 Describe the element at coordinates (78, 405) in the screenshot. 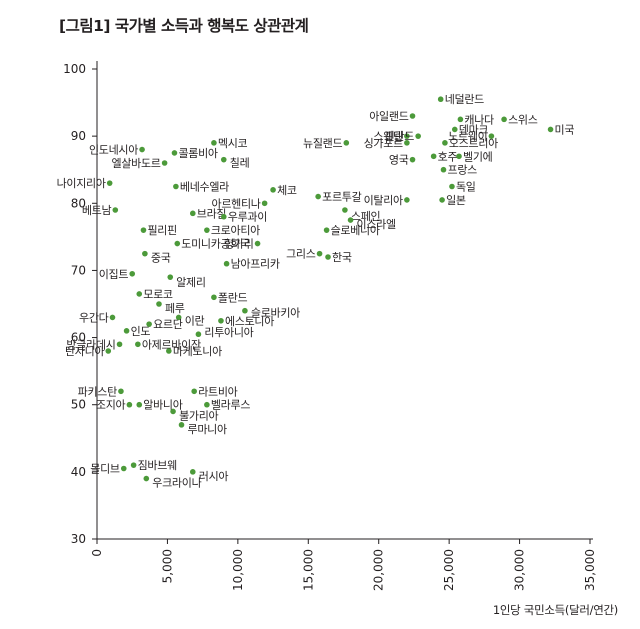

I see `y-tick-label: 50` at that location.